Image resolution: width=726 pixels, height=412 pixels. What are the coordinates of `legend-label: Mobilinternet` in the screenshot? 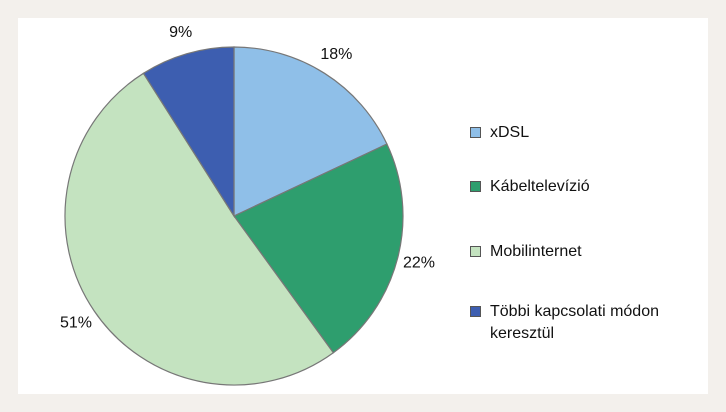 It's located at (536, 251).